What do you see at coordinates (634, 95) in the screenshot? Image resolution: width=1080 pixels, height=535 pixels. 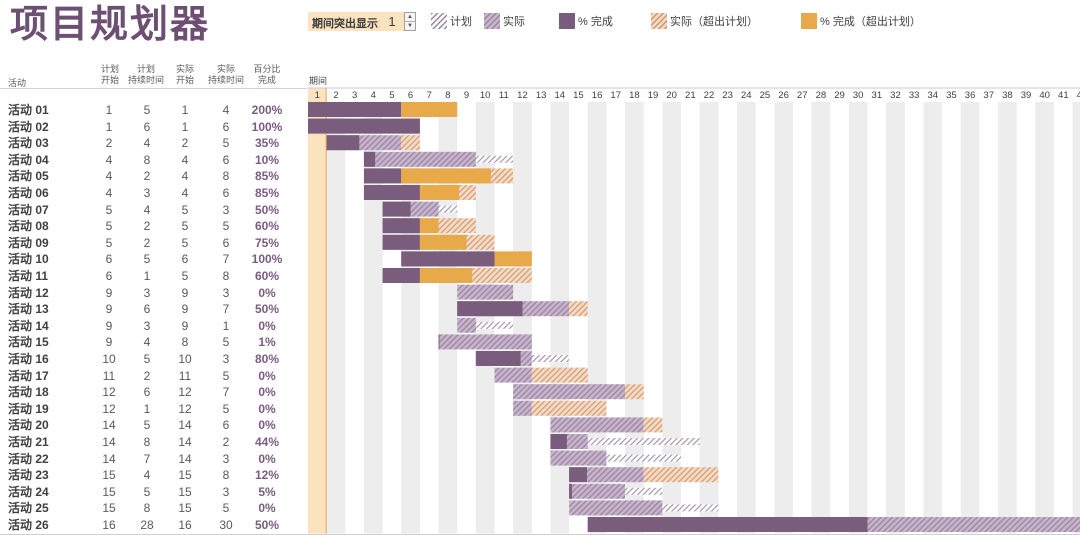 I see `period-number: 18` at bounding box center [634, 95].